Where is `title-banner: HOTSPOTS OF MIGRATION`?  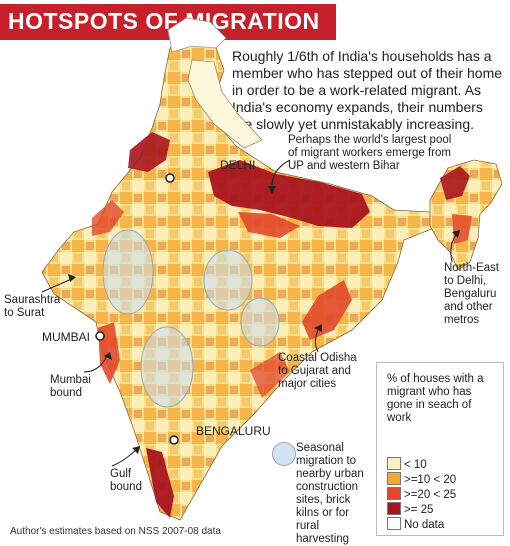
title-banner: HOTSPOTS OF MIGRATION is located at coordinates (168, 22).